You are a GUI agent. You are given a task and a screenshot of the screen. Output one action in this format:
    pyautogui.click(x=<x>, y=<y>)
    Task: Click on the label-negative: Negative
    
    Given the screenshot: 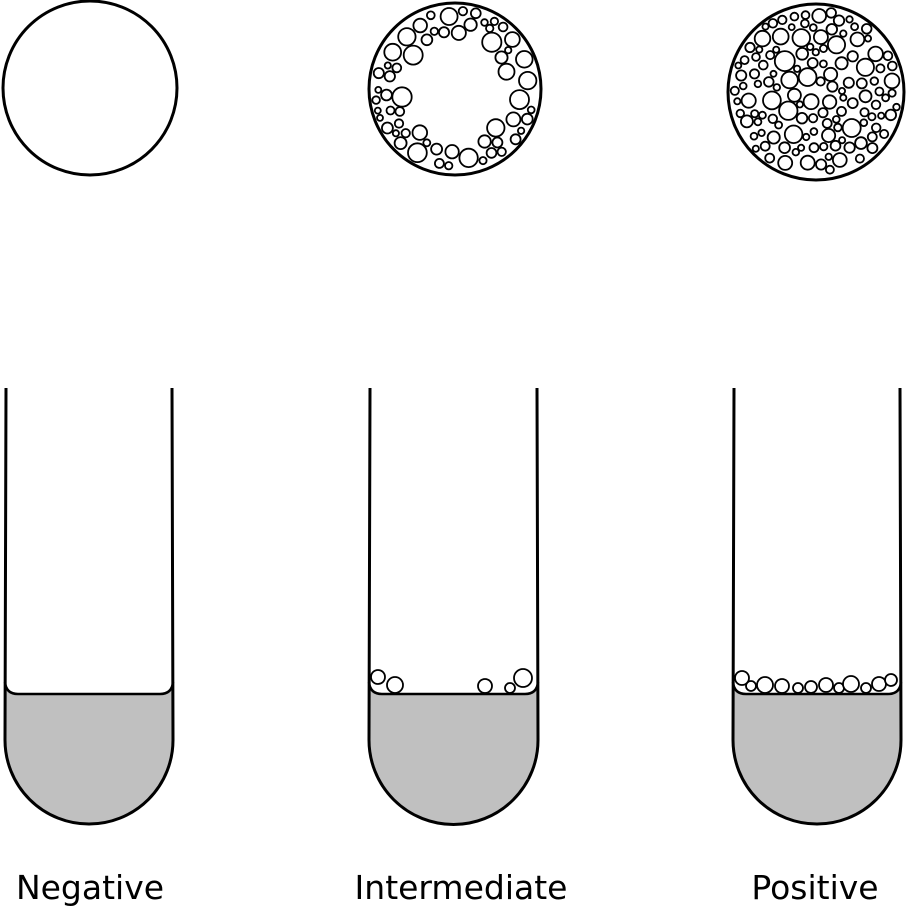 What is the action you would take?
    pyautogui.click(x=90, y=887)
    